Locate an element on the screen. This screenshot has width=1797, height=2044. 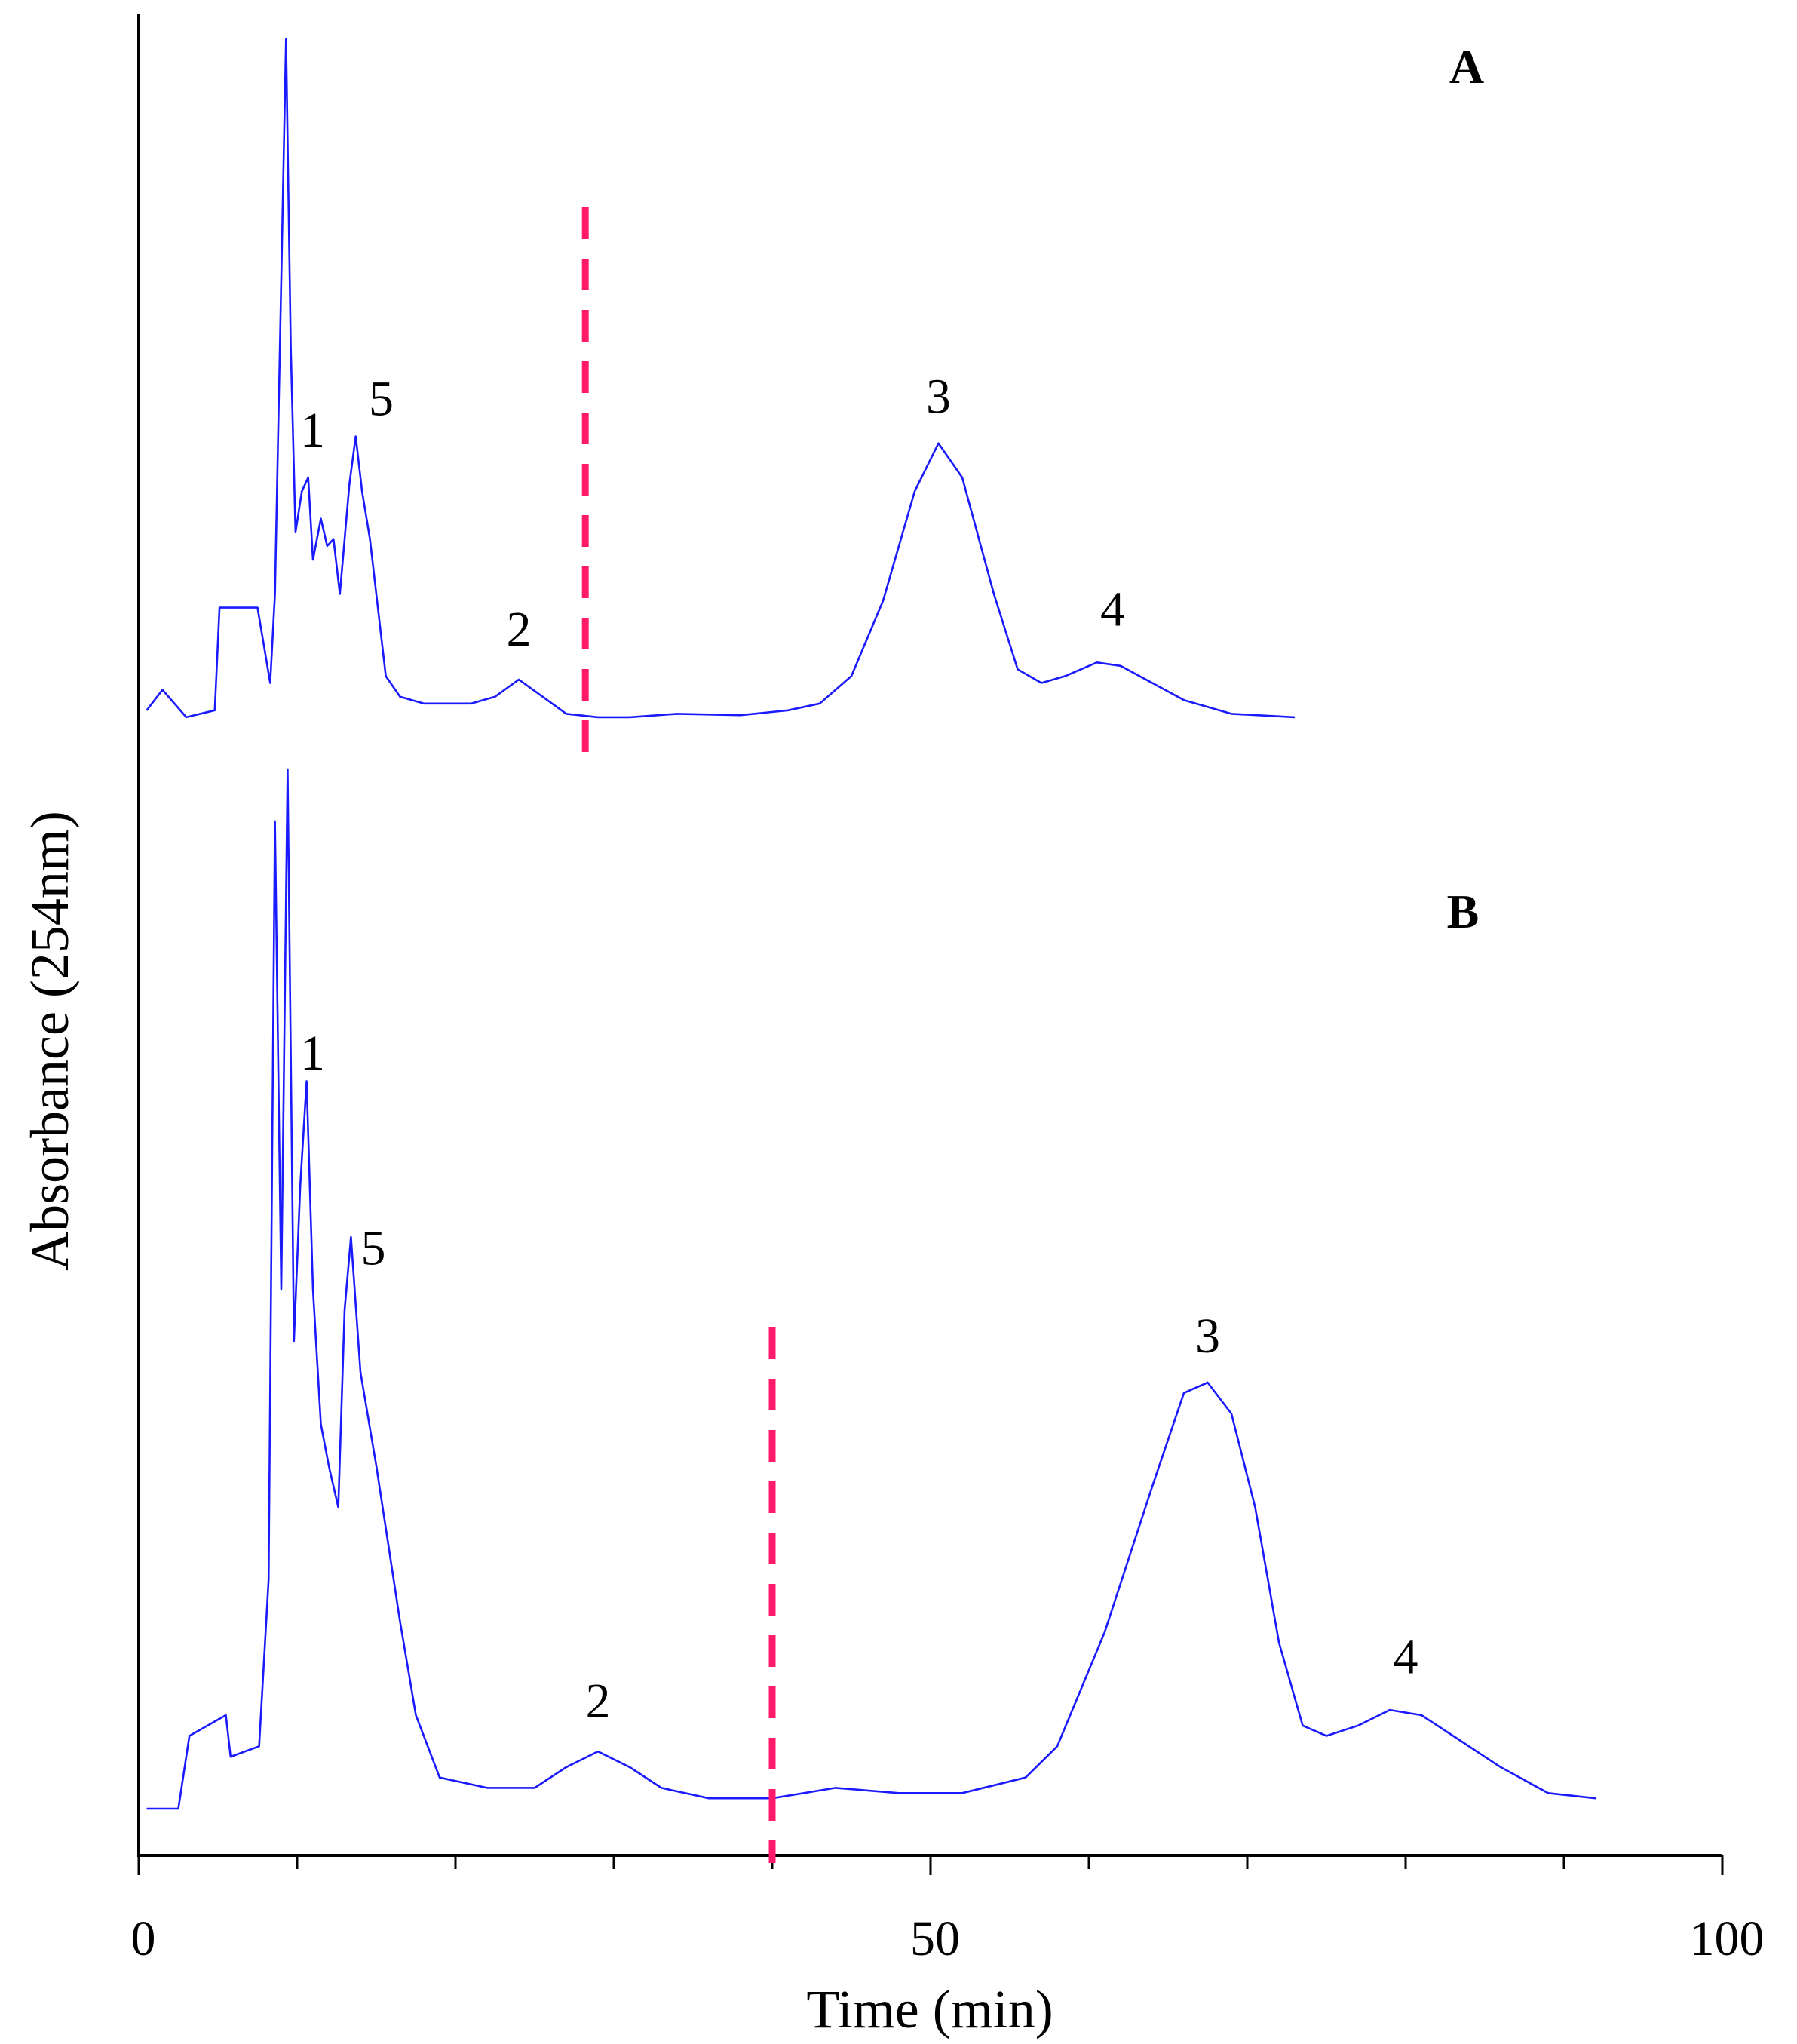
x-tick-label: 50 is located at coordinates (935, 1938).